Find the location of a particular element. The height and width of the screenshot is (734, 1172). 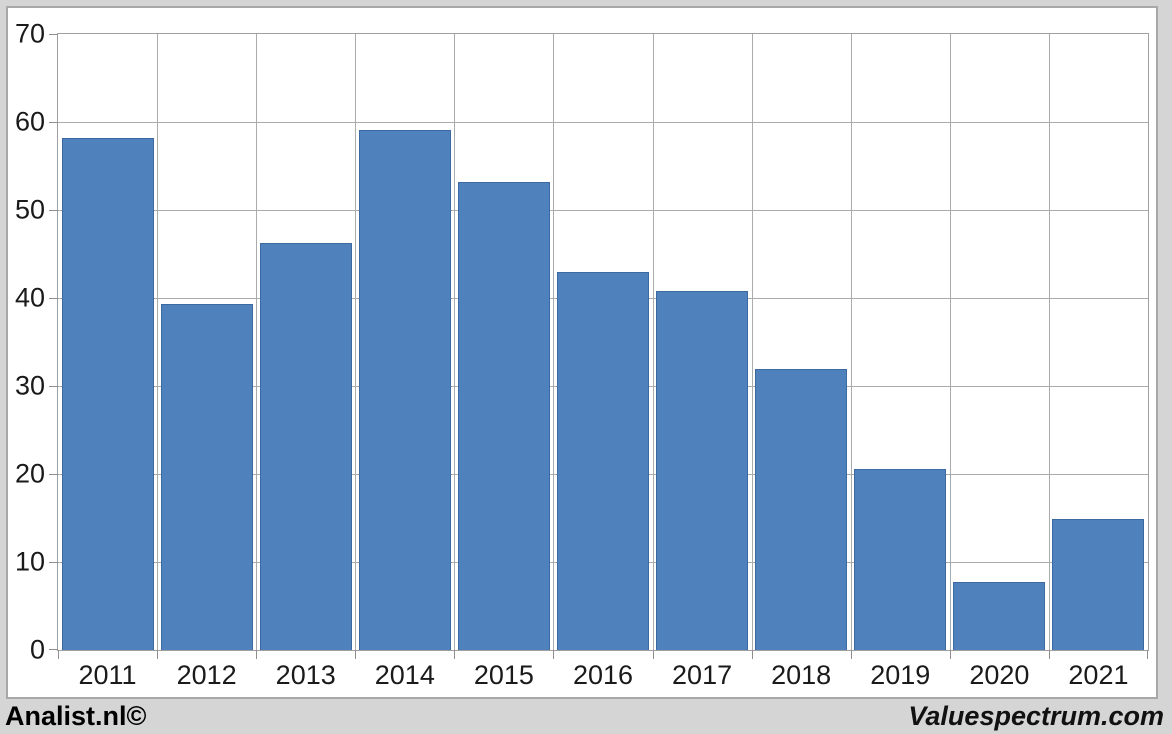

bar-2016 is located at coordinates (603, 460).